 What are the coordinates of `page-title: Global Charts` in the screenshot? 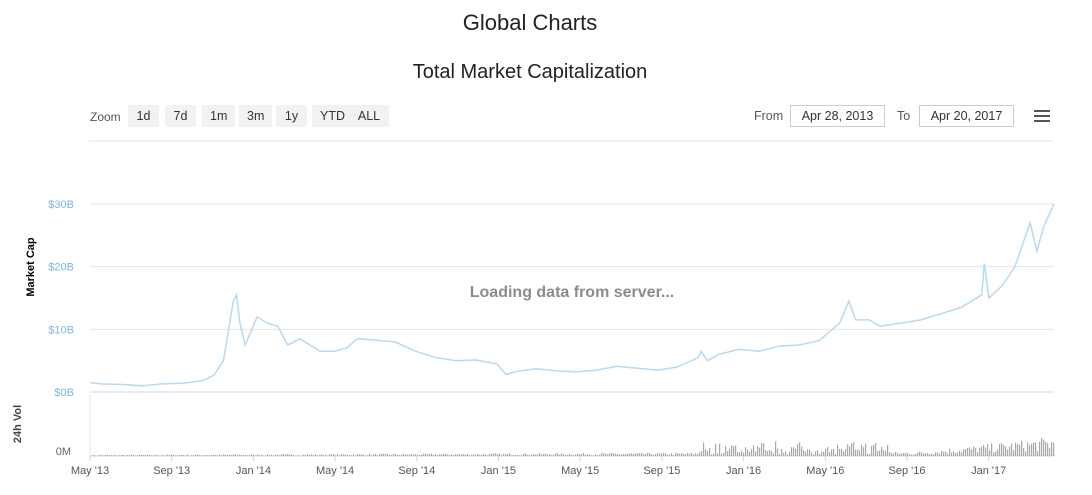 It's located at (530, 22).